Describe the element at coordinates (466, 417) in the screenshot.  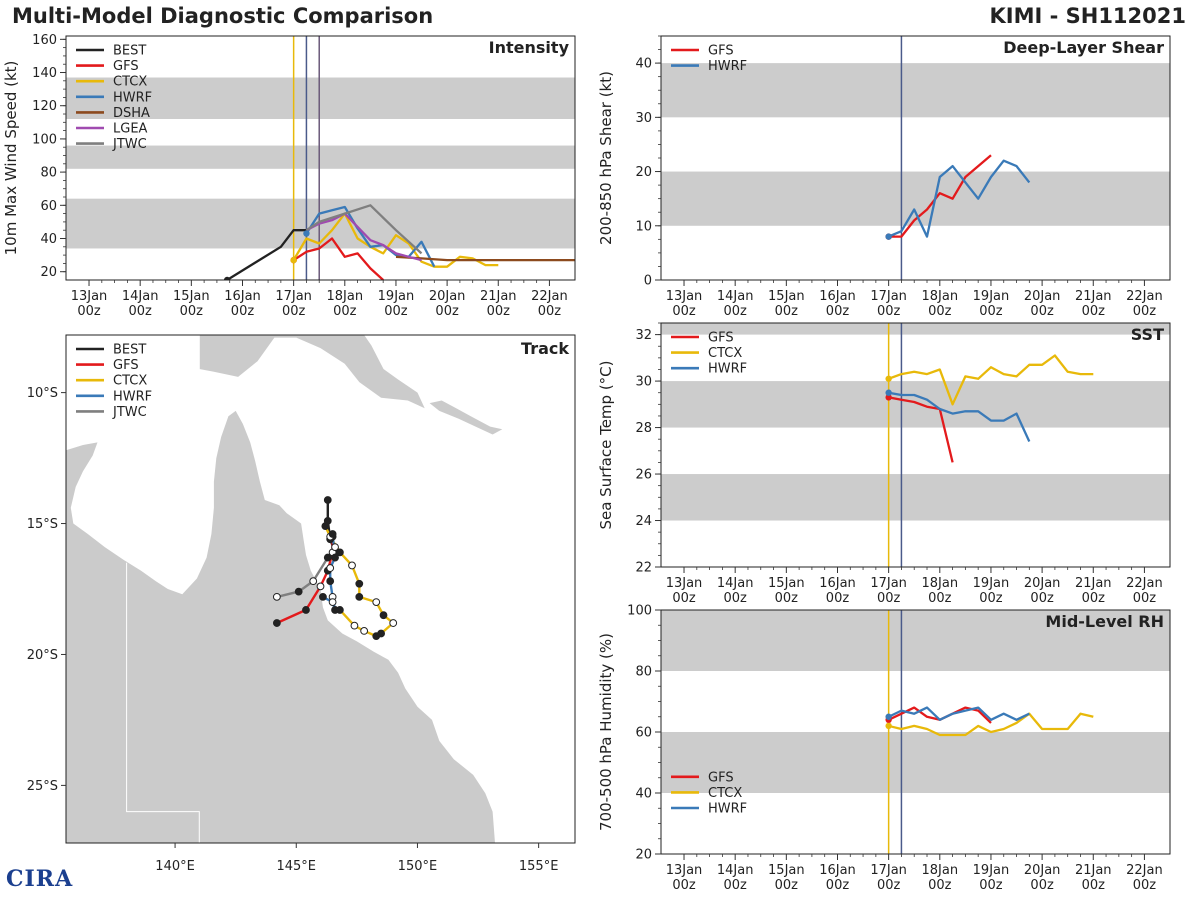
I see `land-louisiade` at that location.